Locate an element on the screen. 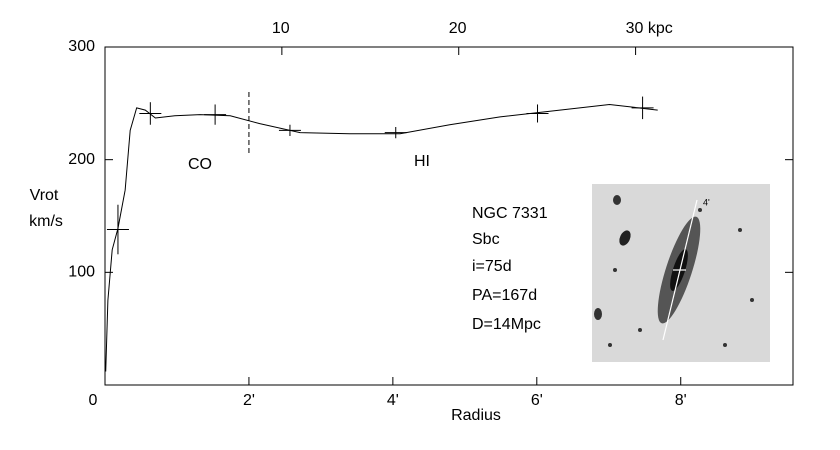 Image resolution: width=840 pixels, height=450 pixels. x2-tick-label: 30 kpc is located at coordinates (649, 28).